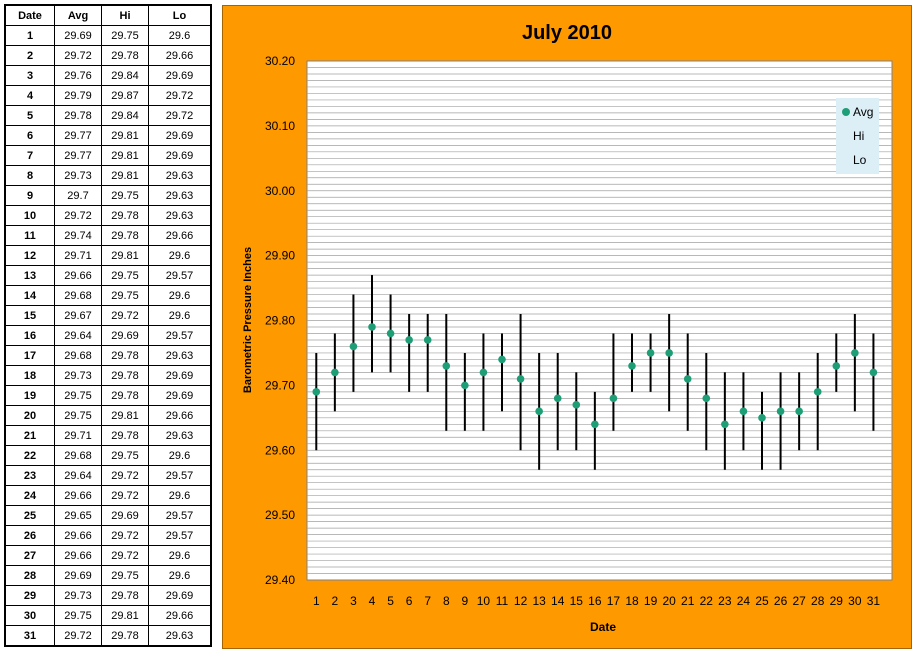 Image resolution: width=917 pixels, height=654 pixels. I want to click on table-row: 31 29.72 29.78 29.63, so click(108, 636).